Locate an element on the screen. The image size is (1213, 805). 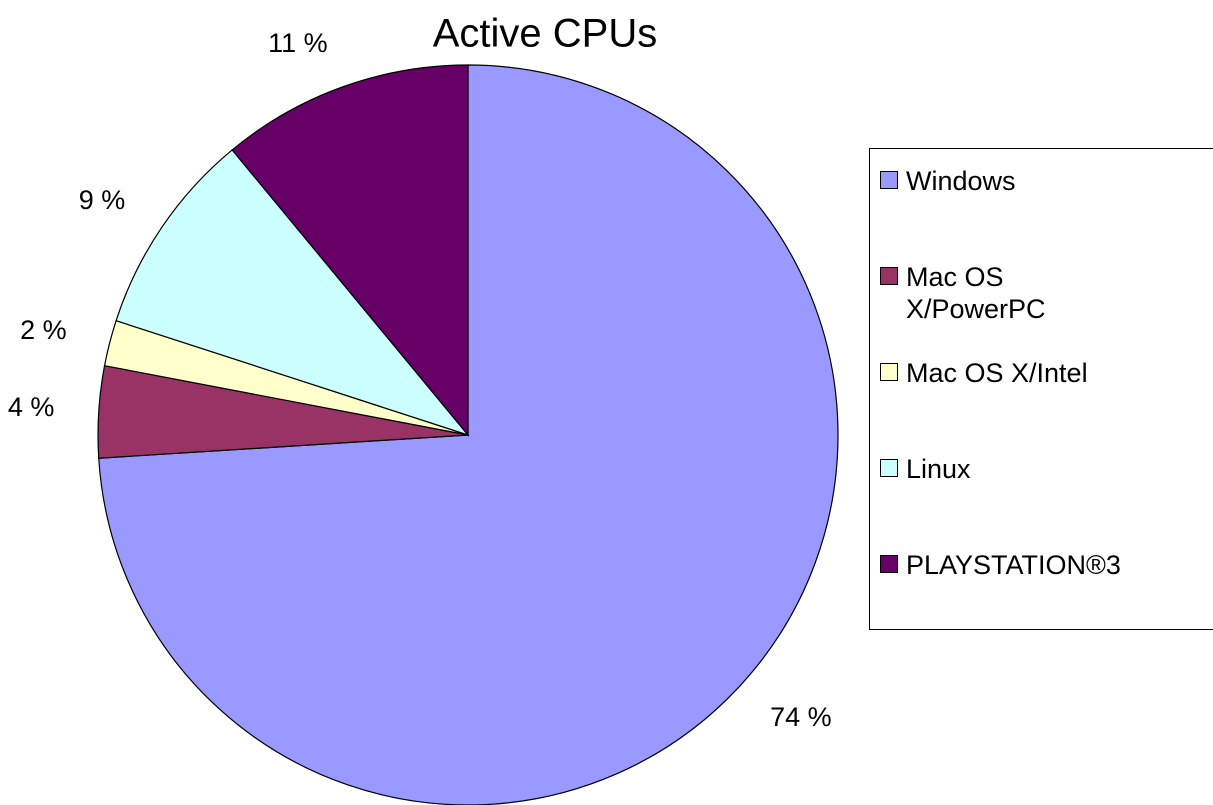
data-label: 2 % is located at coordinates (43, 330).